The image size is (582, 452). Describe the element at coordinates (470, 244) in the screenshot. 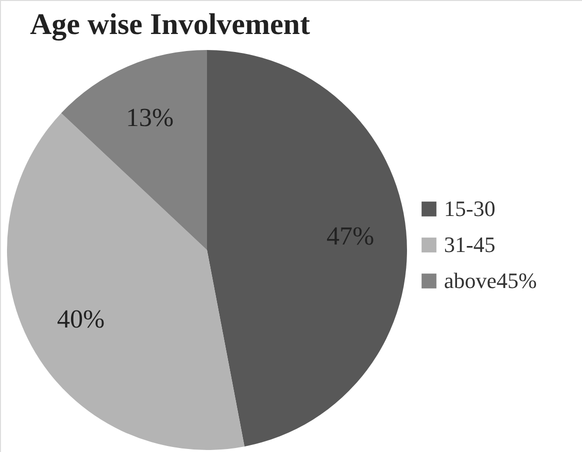

I see `legend-label: 31-45` at that location.